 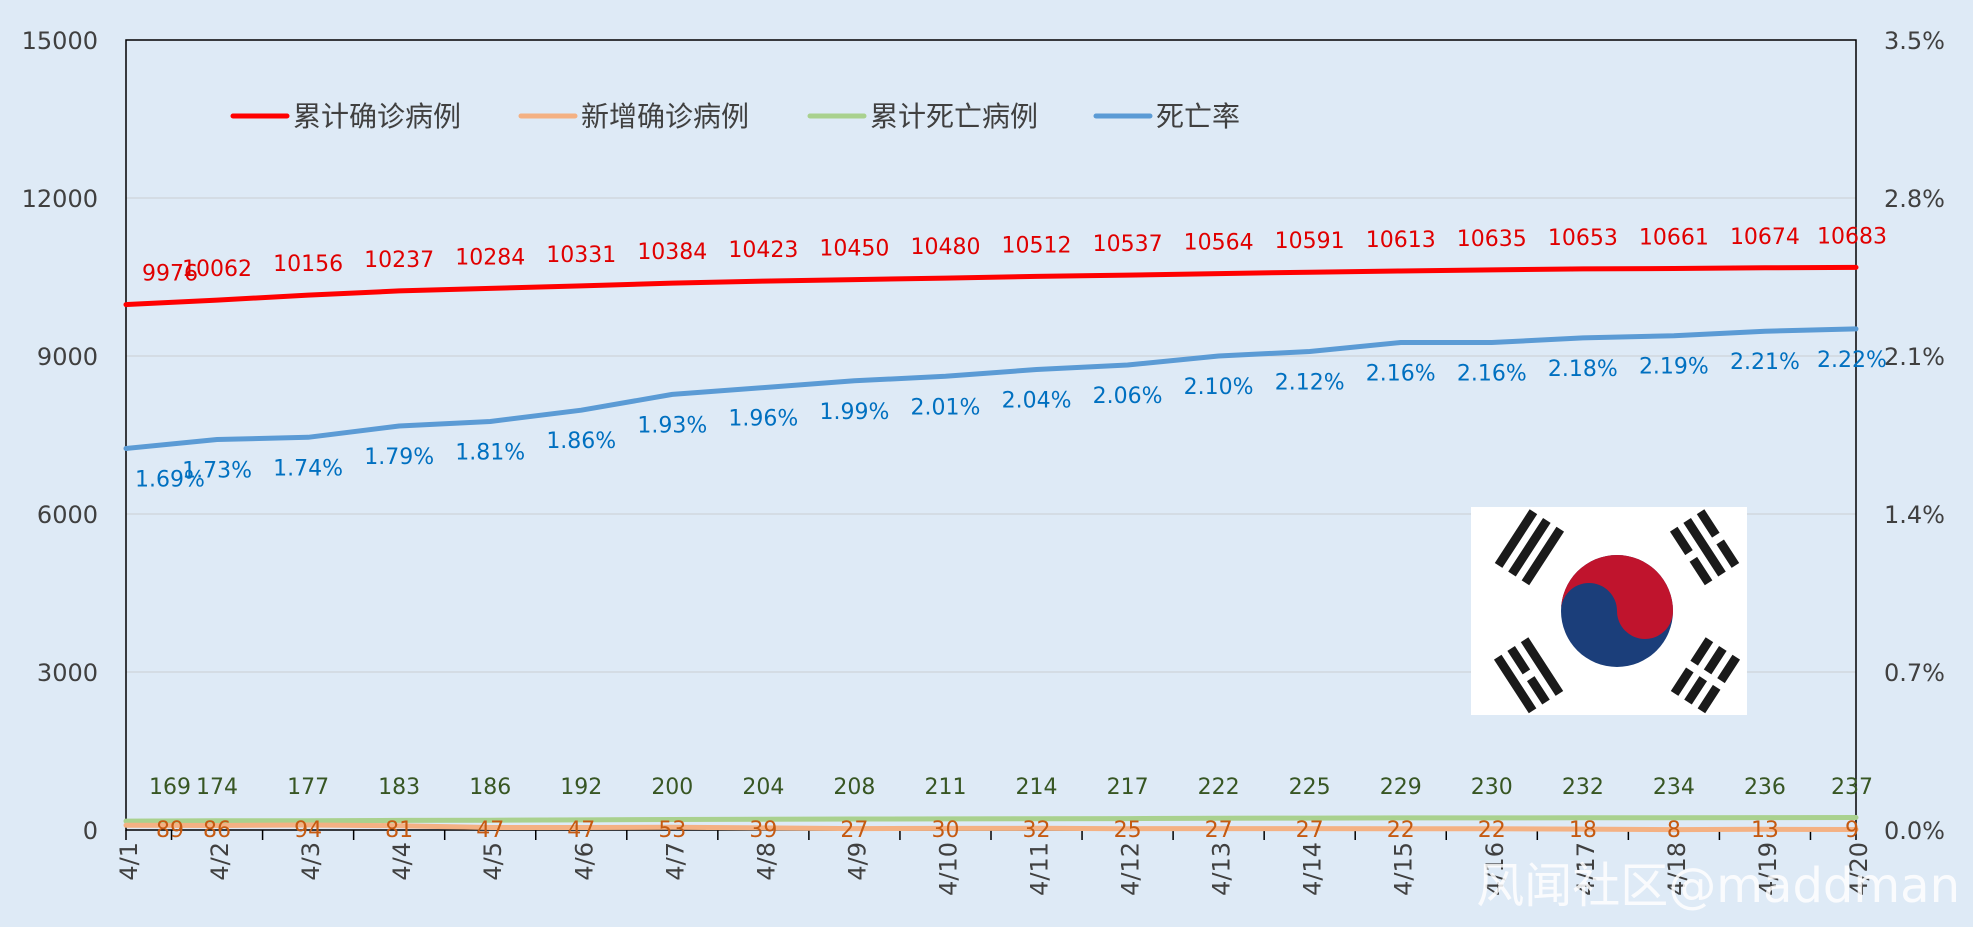 I want to click on legend: 累计确诊病例 新增确诊病例 累计死亡病例 死亡率, so click(x=735, y=116).